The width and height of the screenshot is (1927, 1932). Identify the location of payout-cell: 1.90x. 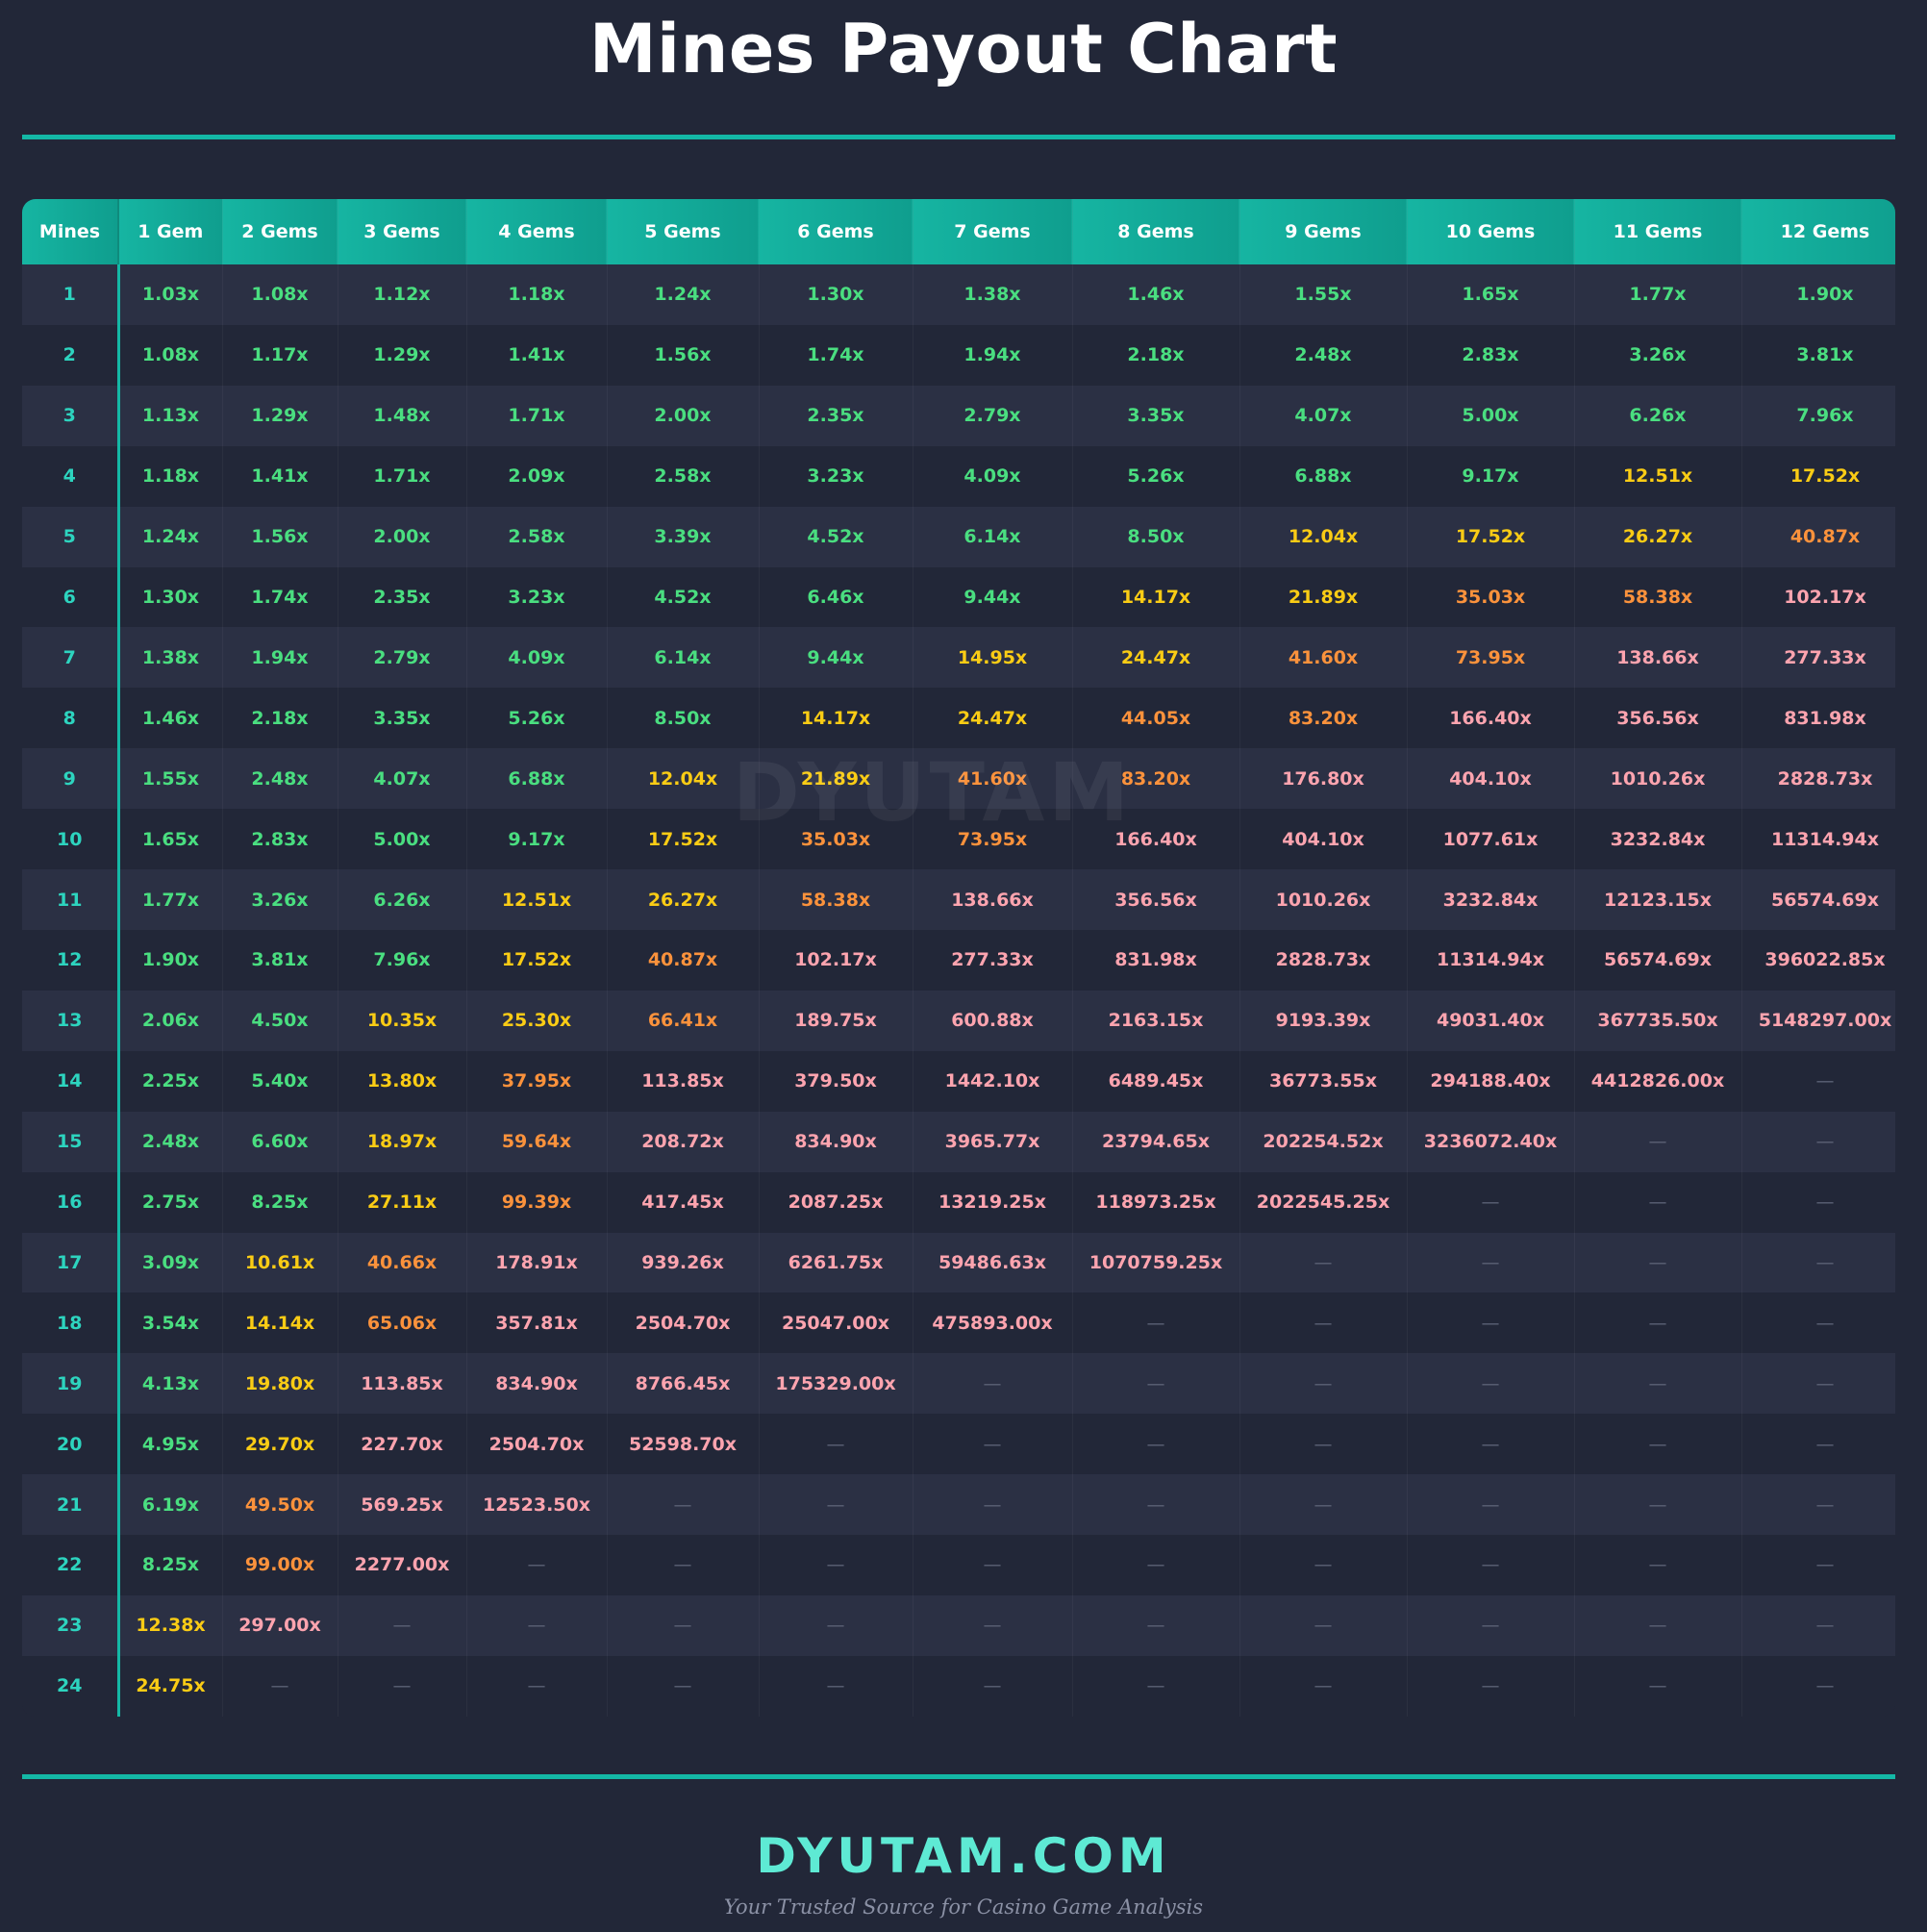
(171, 960).